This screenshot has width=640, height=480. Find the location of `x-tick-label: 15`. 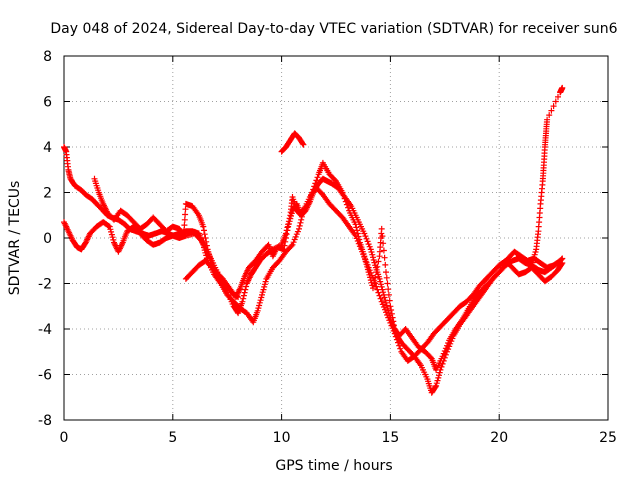

x-tick-label: 15 is located at coordinates (390, 438).